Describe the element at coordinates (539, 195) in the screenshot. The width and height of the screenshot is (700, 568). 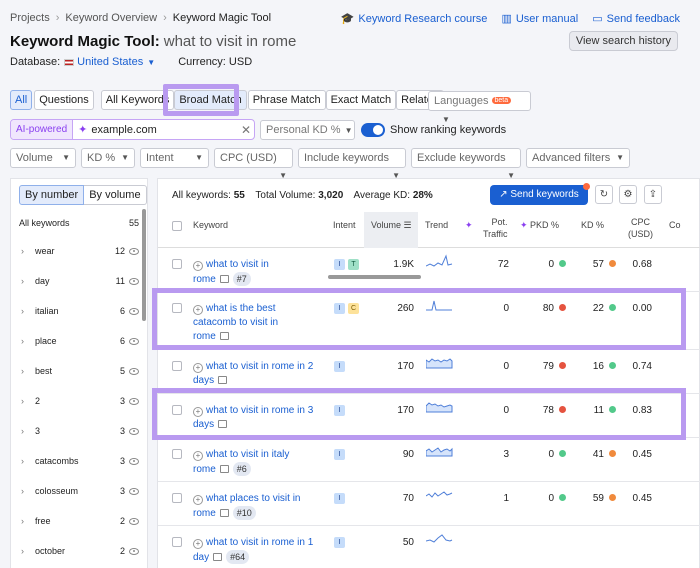
I see `send-keywords-button: ↗ Send keywords` at that location.